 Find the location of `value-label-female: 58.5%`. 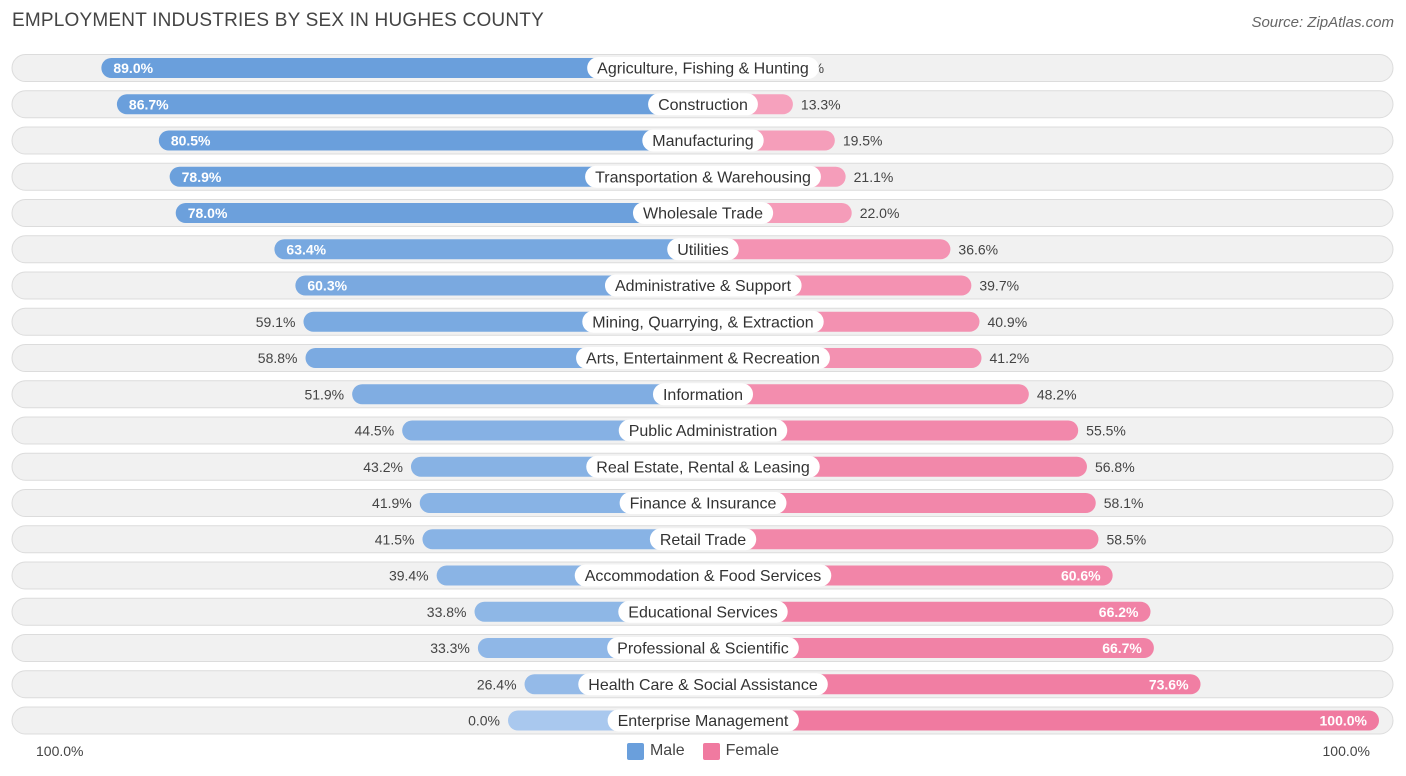

value-label-female: 58.5% is located at coordinates (1126, 539).